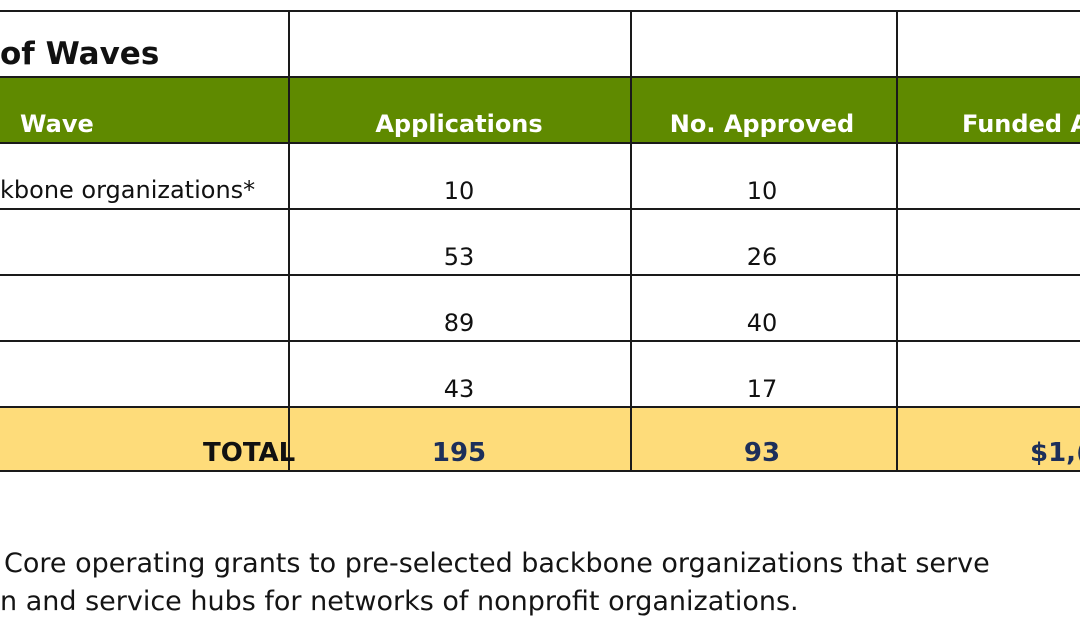  What do you see at coordinates (249, 453) in the screenshot?
I see `total-label: TOTAL` at bounding box center [249, 453].